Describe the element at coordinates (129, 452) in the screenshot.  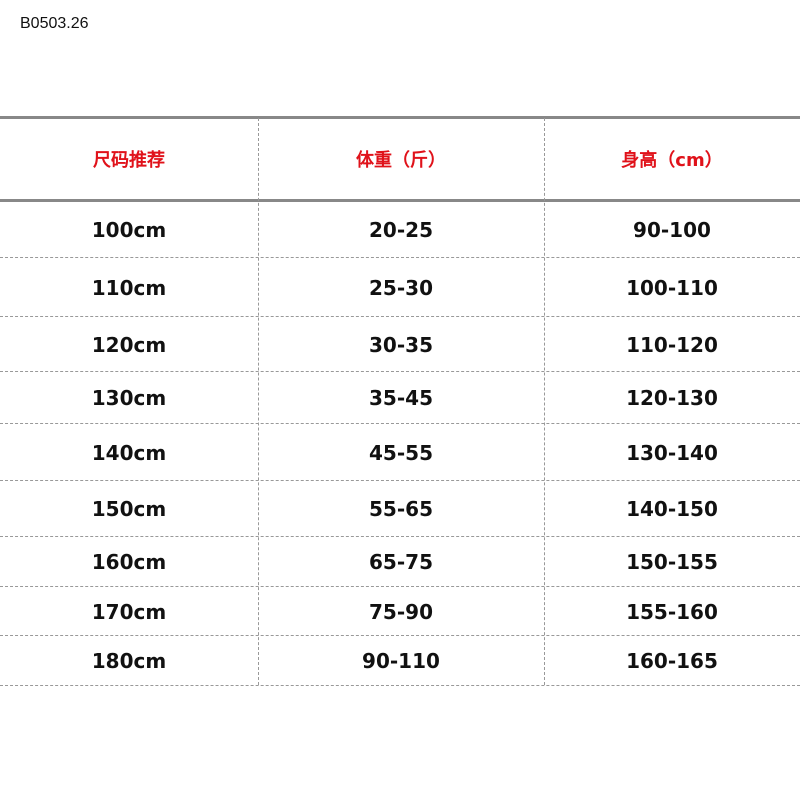
I see `table-cell: 140cm` at that location.